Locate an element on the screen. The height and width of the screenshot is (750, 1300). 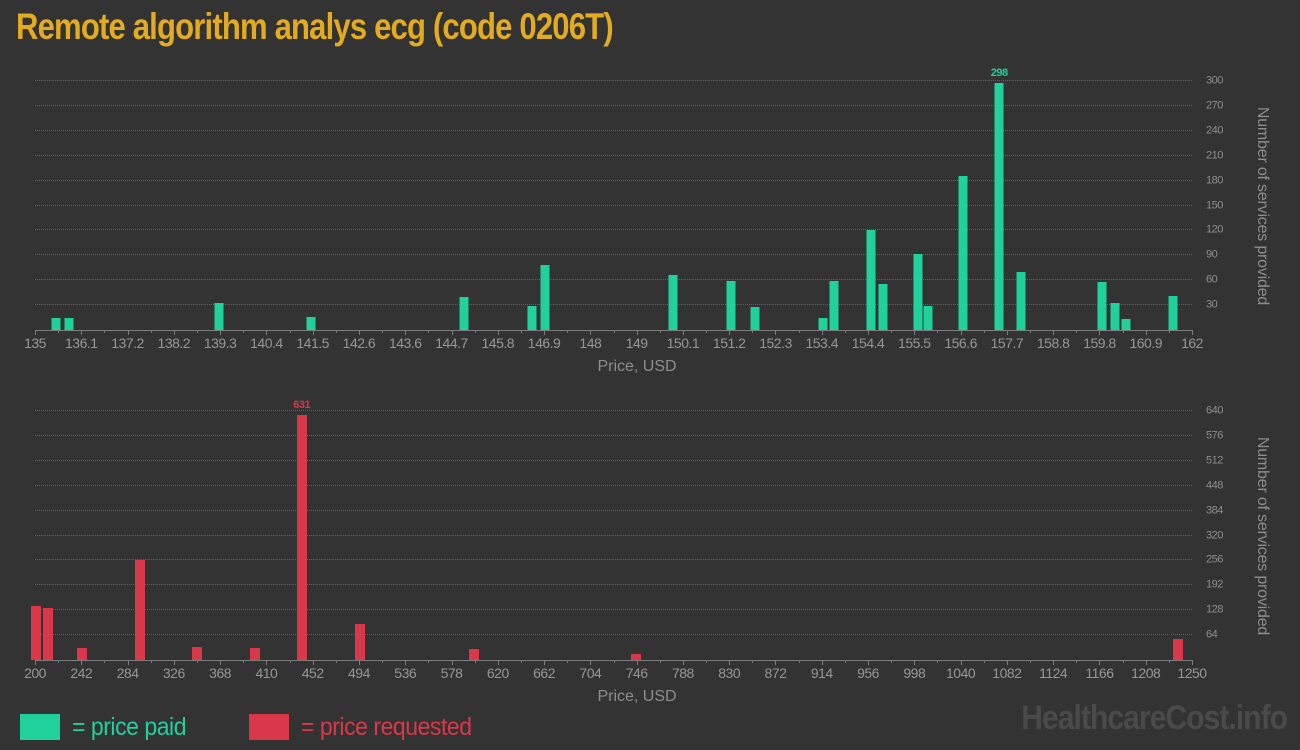
x-tick-label: 536 is located at coordinates (405, 673).